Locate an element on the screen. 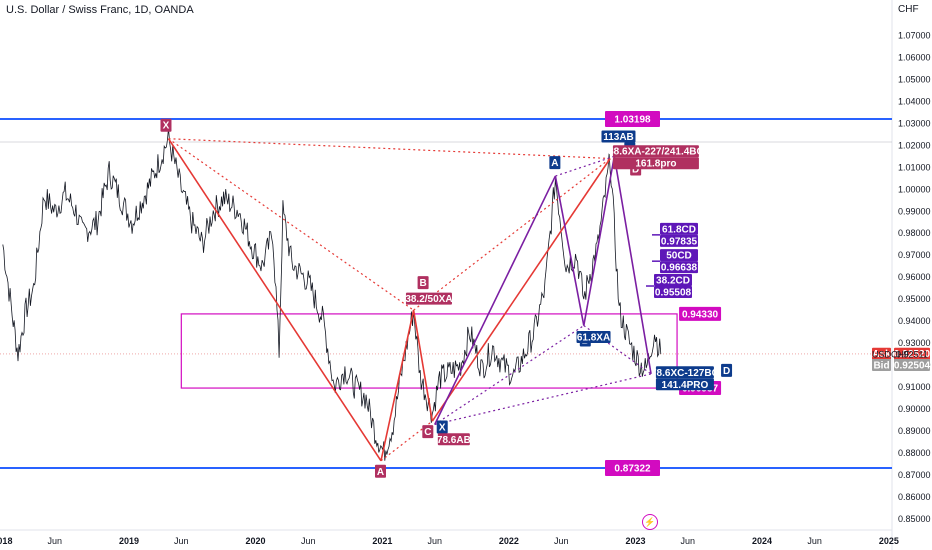  xb-ratio-label: 38.2/50XA is located at coordinates (428, 299).